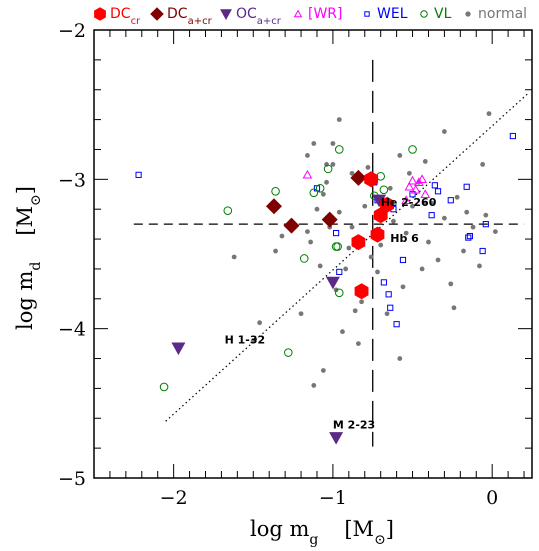  What do you see at coordinates (72, 180) in the screenshot?
I see `y-tick-label: −3` at bounding box center [72, 180].